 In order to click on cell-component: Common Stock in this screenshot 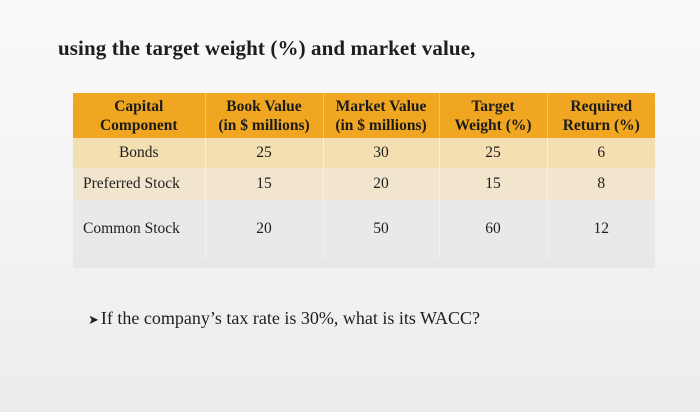, I will do `click(139, 229)`.